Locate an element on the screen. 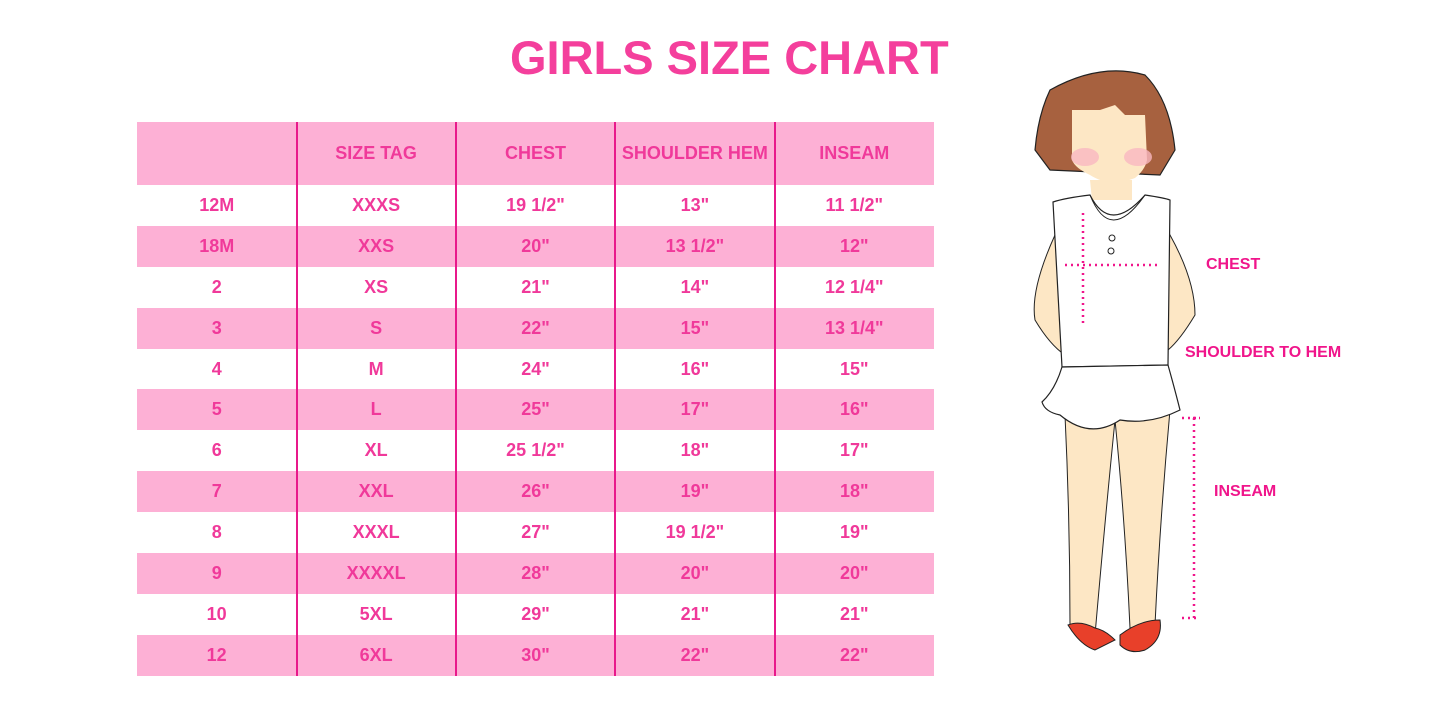  table-cell: 13" is located at coordinates (695, 204).